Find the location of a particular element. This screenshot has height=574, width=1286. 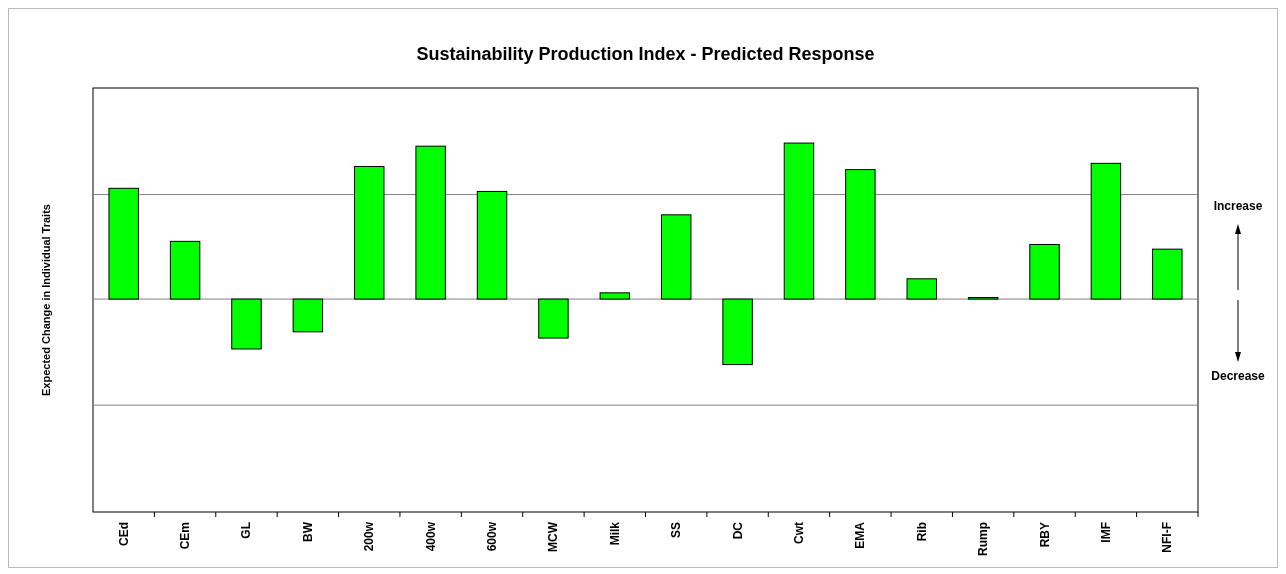

x-tick-label: BW is located at coordinates (307, 531).